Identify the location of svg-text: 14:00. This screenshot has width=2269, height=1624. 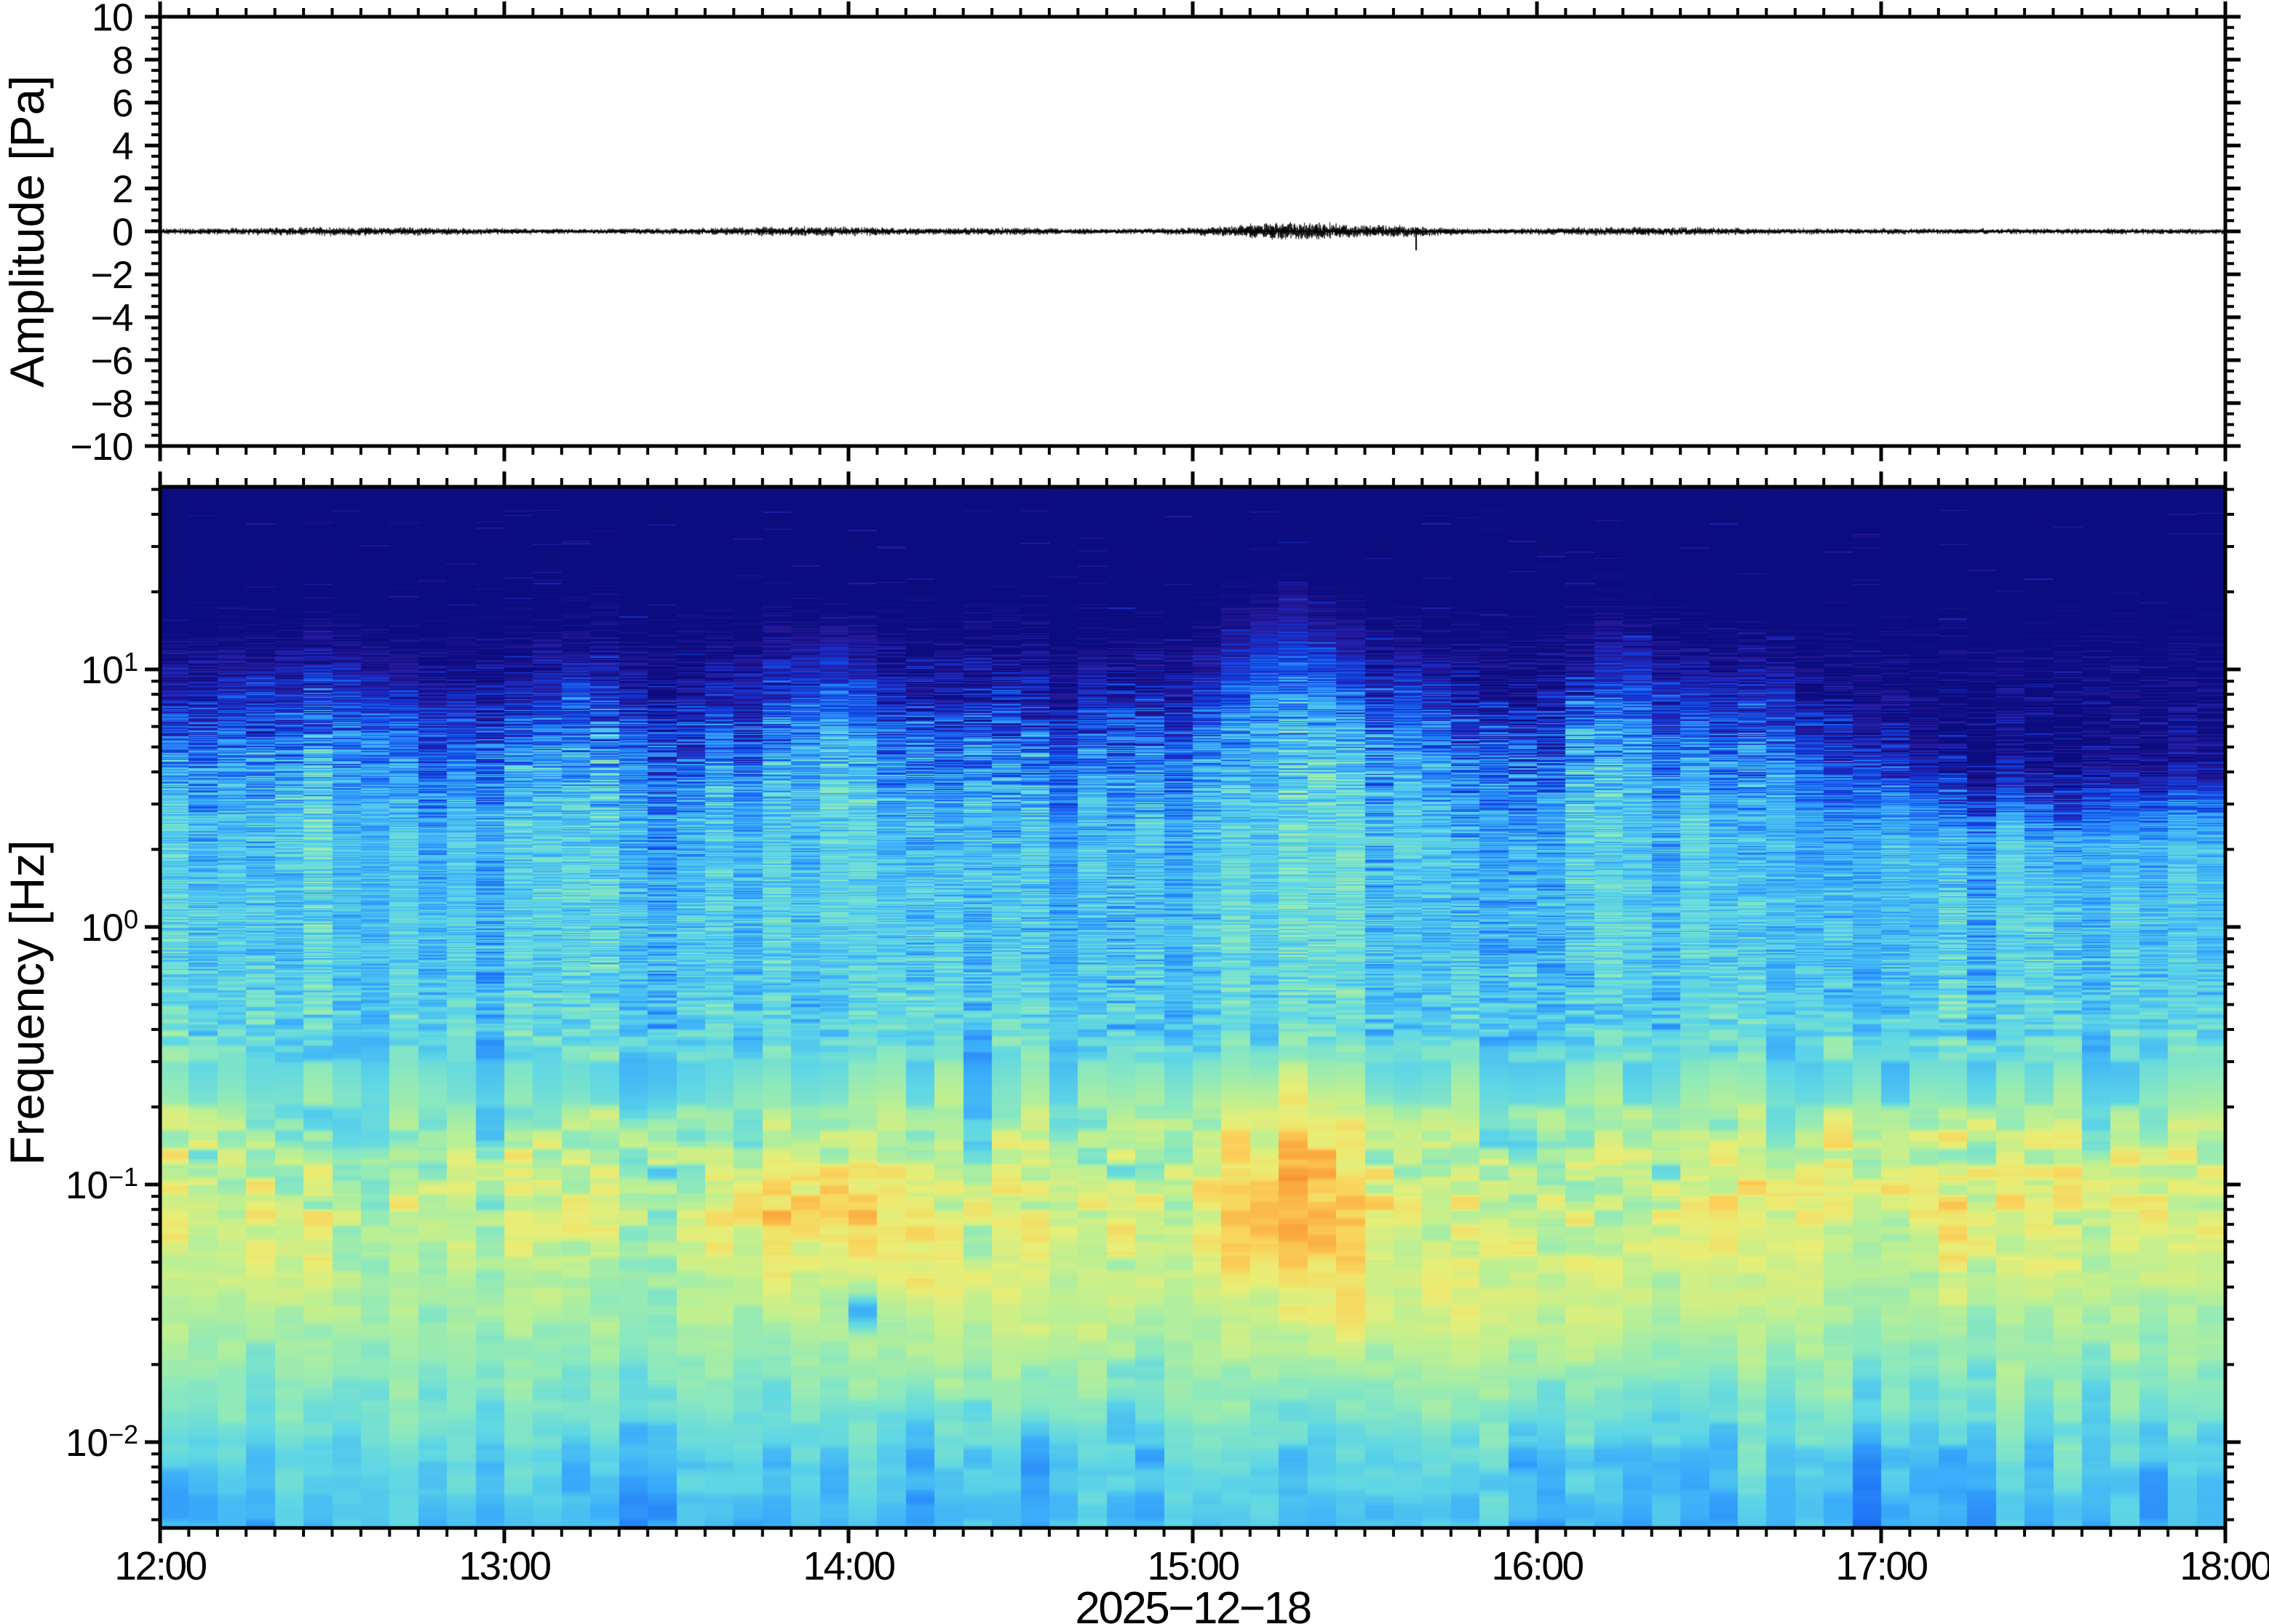
(848, 1565).